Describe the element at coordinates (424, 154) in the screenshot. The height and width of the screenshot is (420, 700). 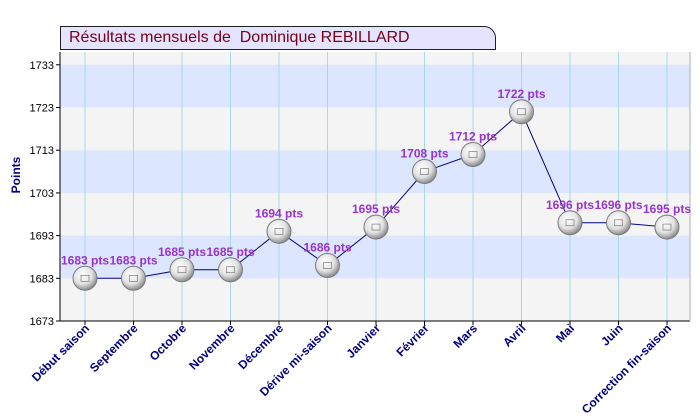
I see `data-label: 1708 pts` at that location.